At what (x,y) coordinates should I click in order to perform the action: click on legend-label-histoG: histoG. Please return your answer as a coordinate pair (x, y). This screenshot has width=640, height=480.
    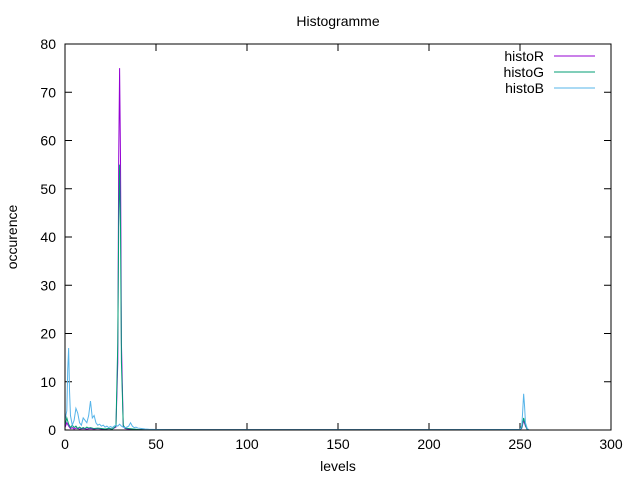
    Looking at the image, I should click on (524, 72).